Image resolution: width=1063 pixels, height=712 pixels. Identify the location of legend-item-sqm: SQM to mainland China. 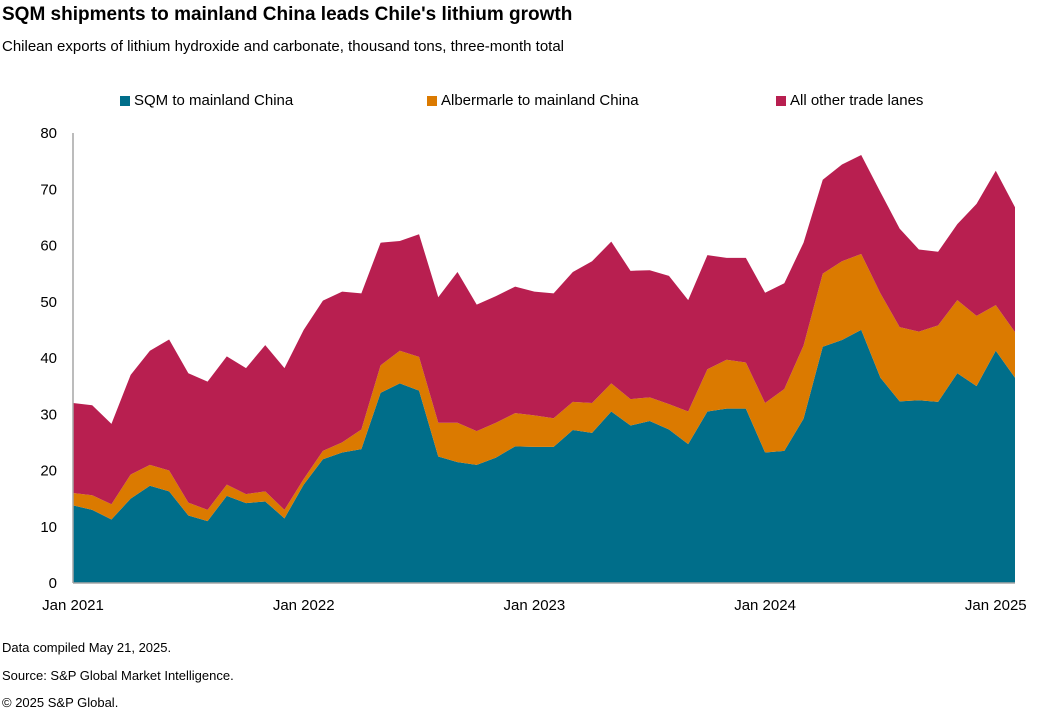
(206, 100).